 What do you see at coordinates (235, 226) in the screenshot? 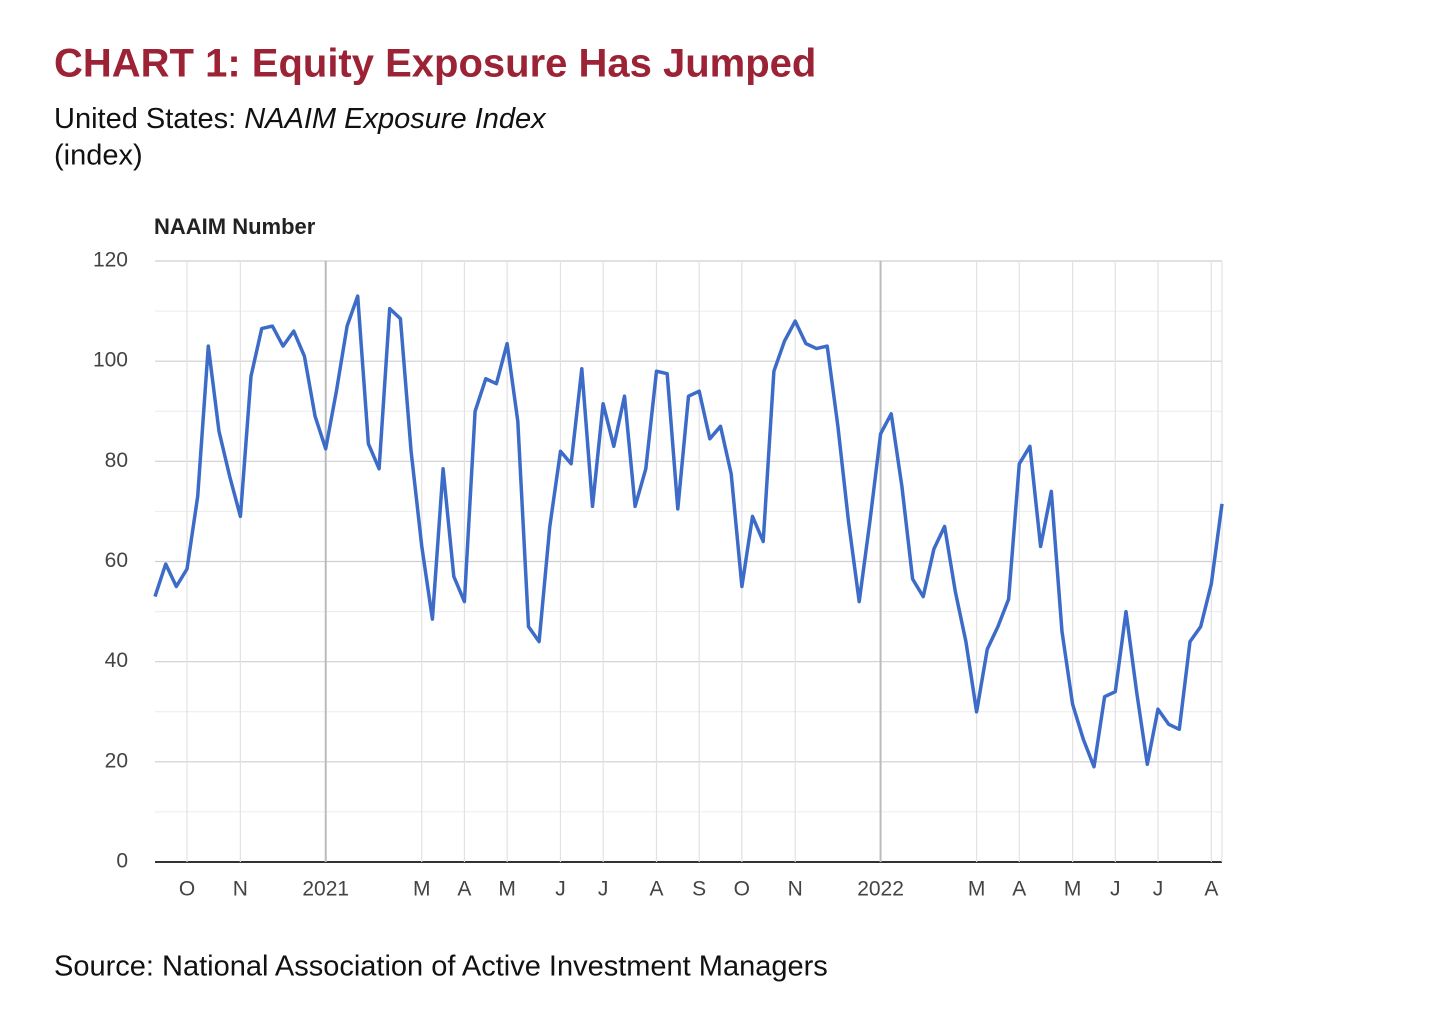
I see `y-axis-title: NAAIM Number` at bounding box center [235, 226].